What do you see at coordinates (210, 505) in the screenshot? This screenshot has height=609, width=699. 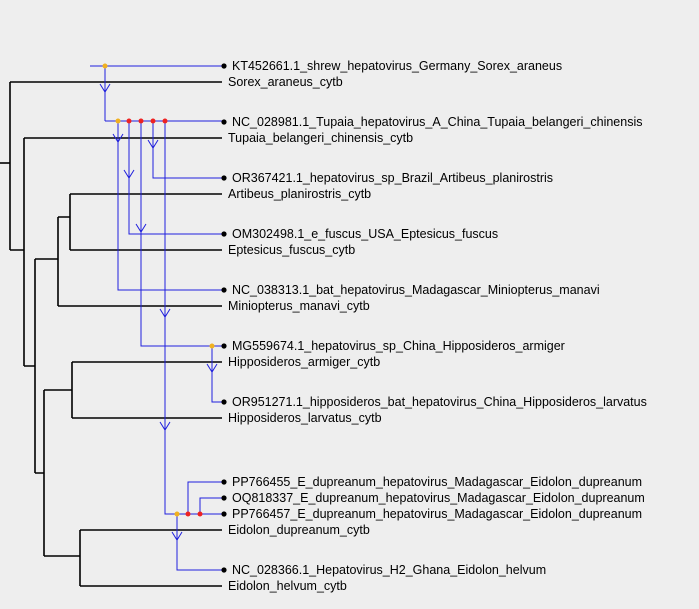 I see `virus-branch-eidolon-dupreanum-b` at bounding box center [210, 505].